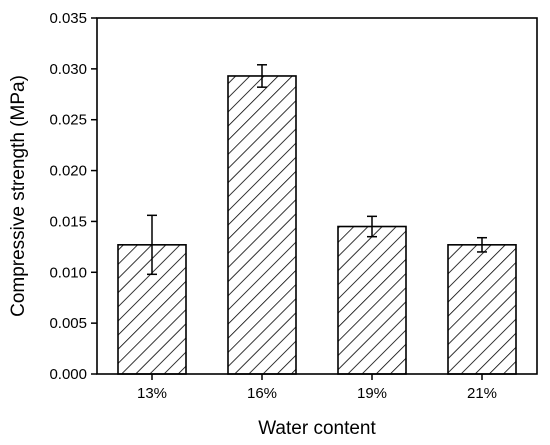 The width and height of the screenshot is (550, 445). I want to click on y-tick-label: 0.030, so click(68, 69).